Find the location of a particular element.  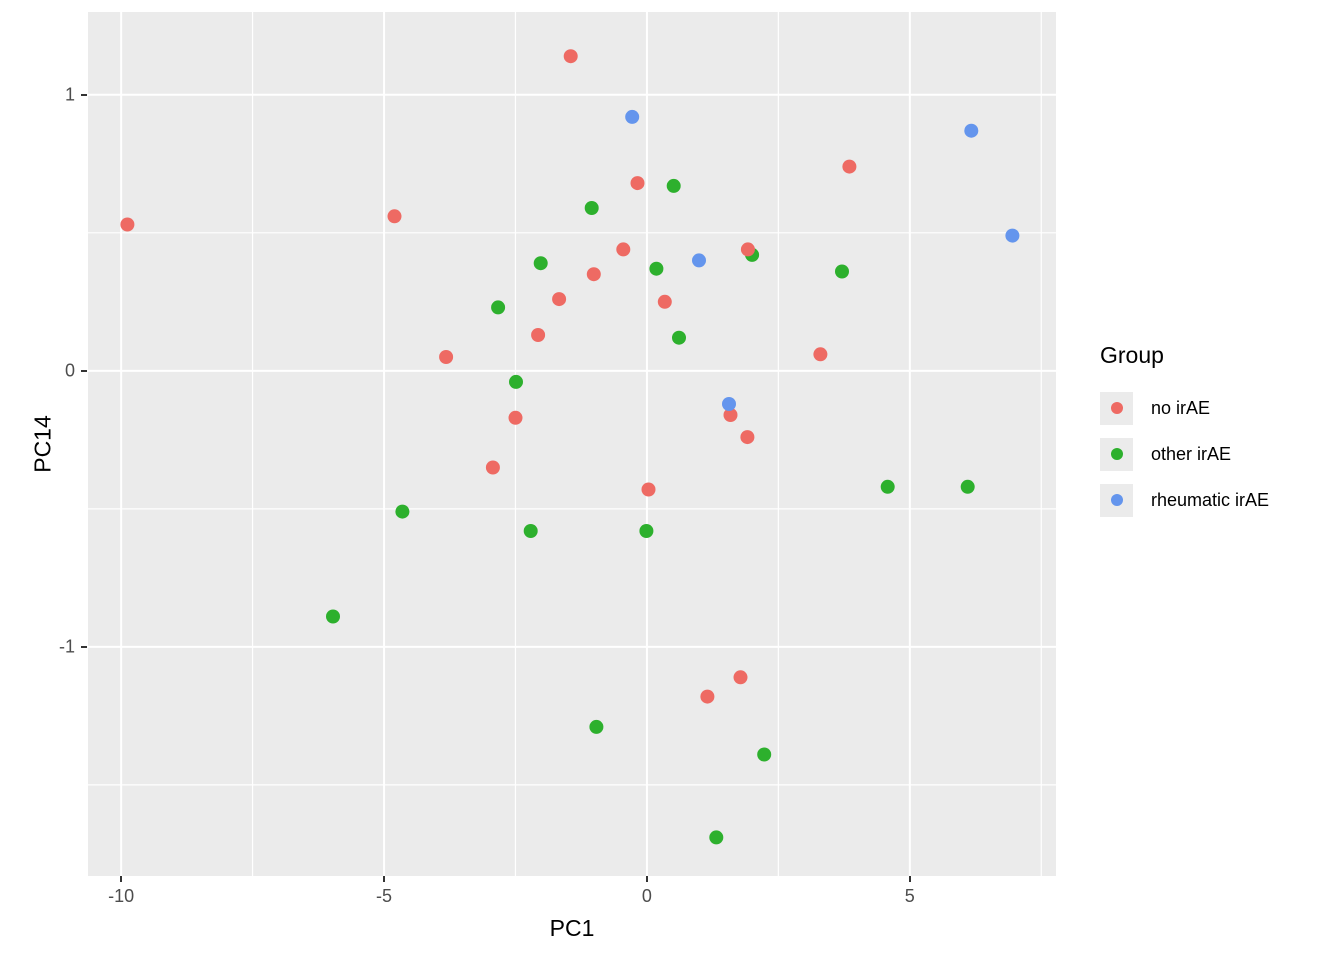

y-tick-label: 1 is located at coordinates (69, 94).